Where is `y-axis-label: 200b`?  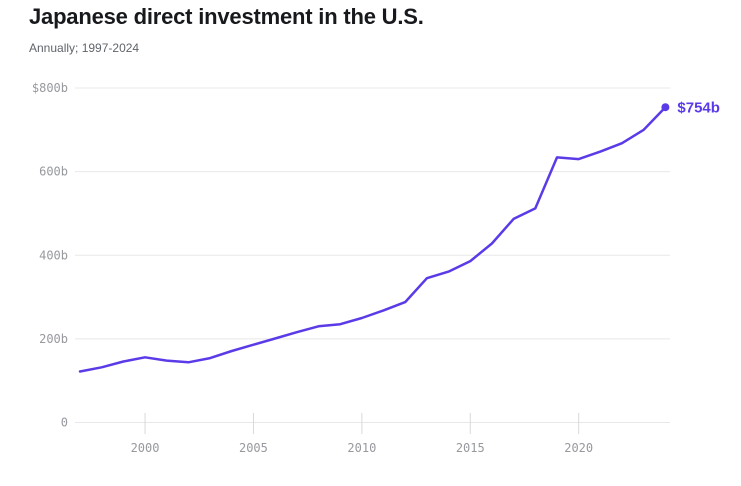
y-axis-label: 200b is located at coordinates (53, 339).